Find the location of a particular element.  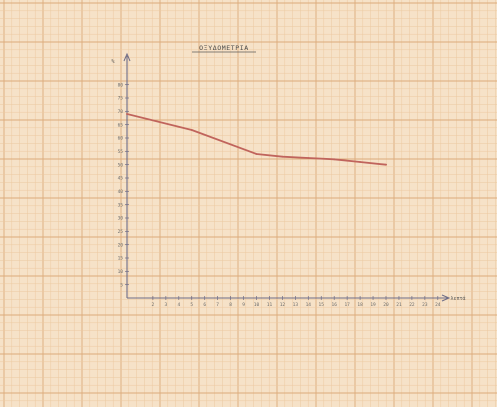

y-tick-label: 15 is located at coordinates (121, 259).